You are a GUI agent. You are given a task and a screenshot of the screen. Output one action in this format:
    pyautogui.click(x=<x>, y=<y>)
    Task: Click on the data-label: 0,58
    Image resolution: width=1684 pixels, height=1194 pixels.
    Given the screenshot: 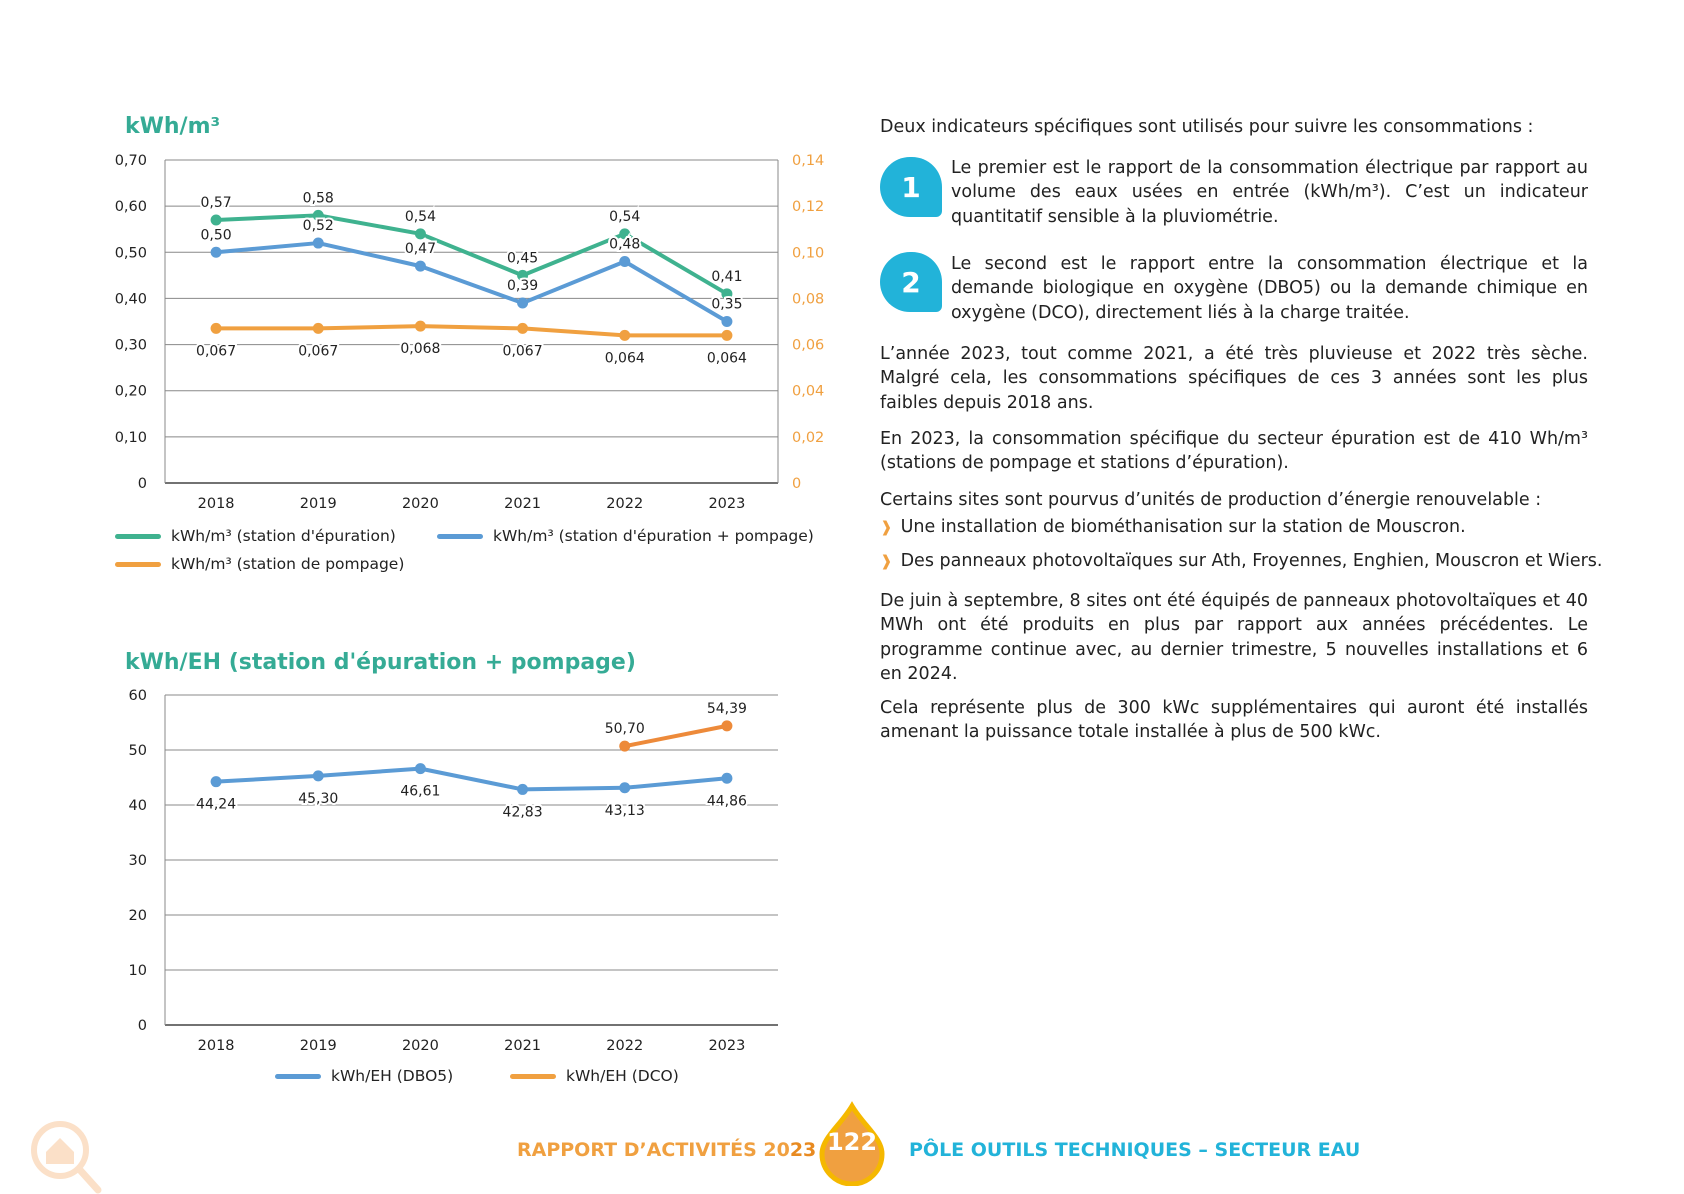 What is the action you would take?
    pyautogui.click(x=318, y=198)
    